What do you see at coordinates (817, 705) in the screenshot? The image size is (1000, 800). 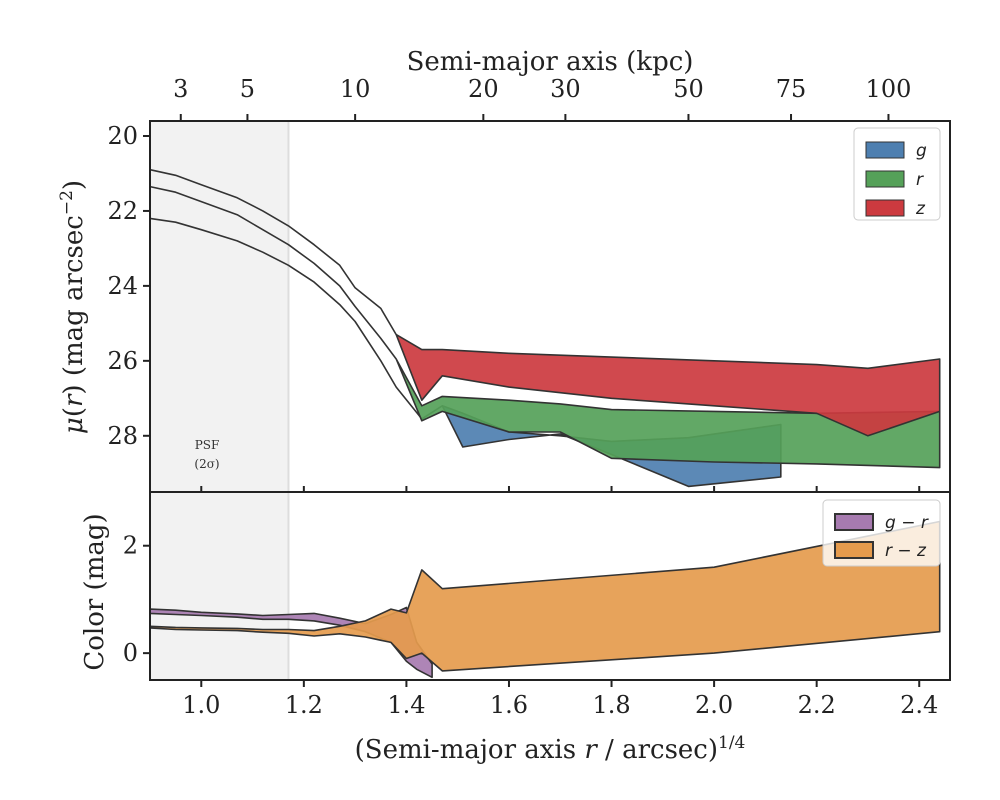 I see `x-tick-label: 2.2` at bounding box center [817, 705].